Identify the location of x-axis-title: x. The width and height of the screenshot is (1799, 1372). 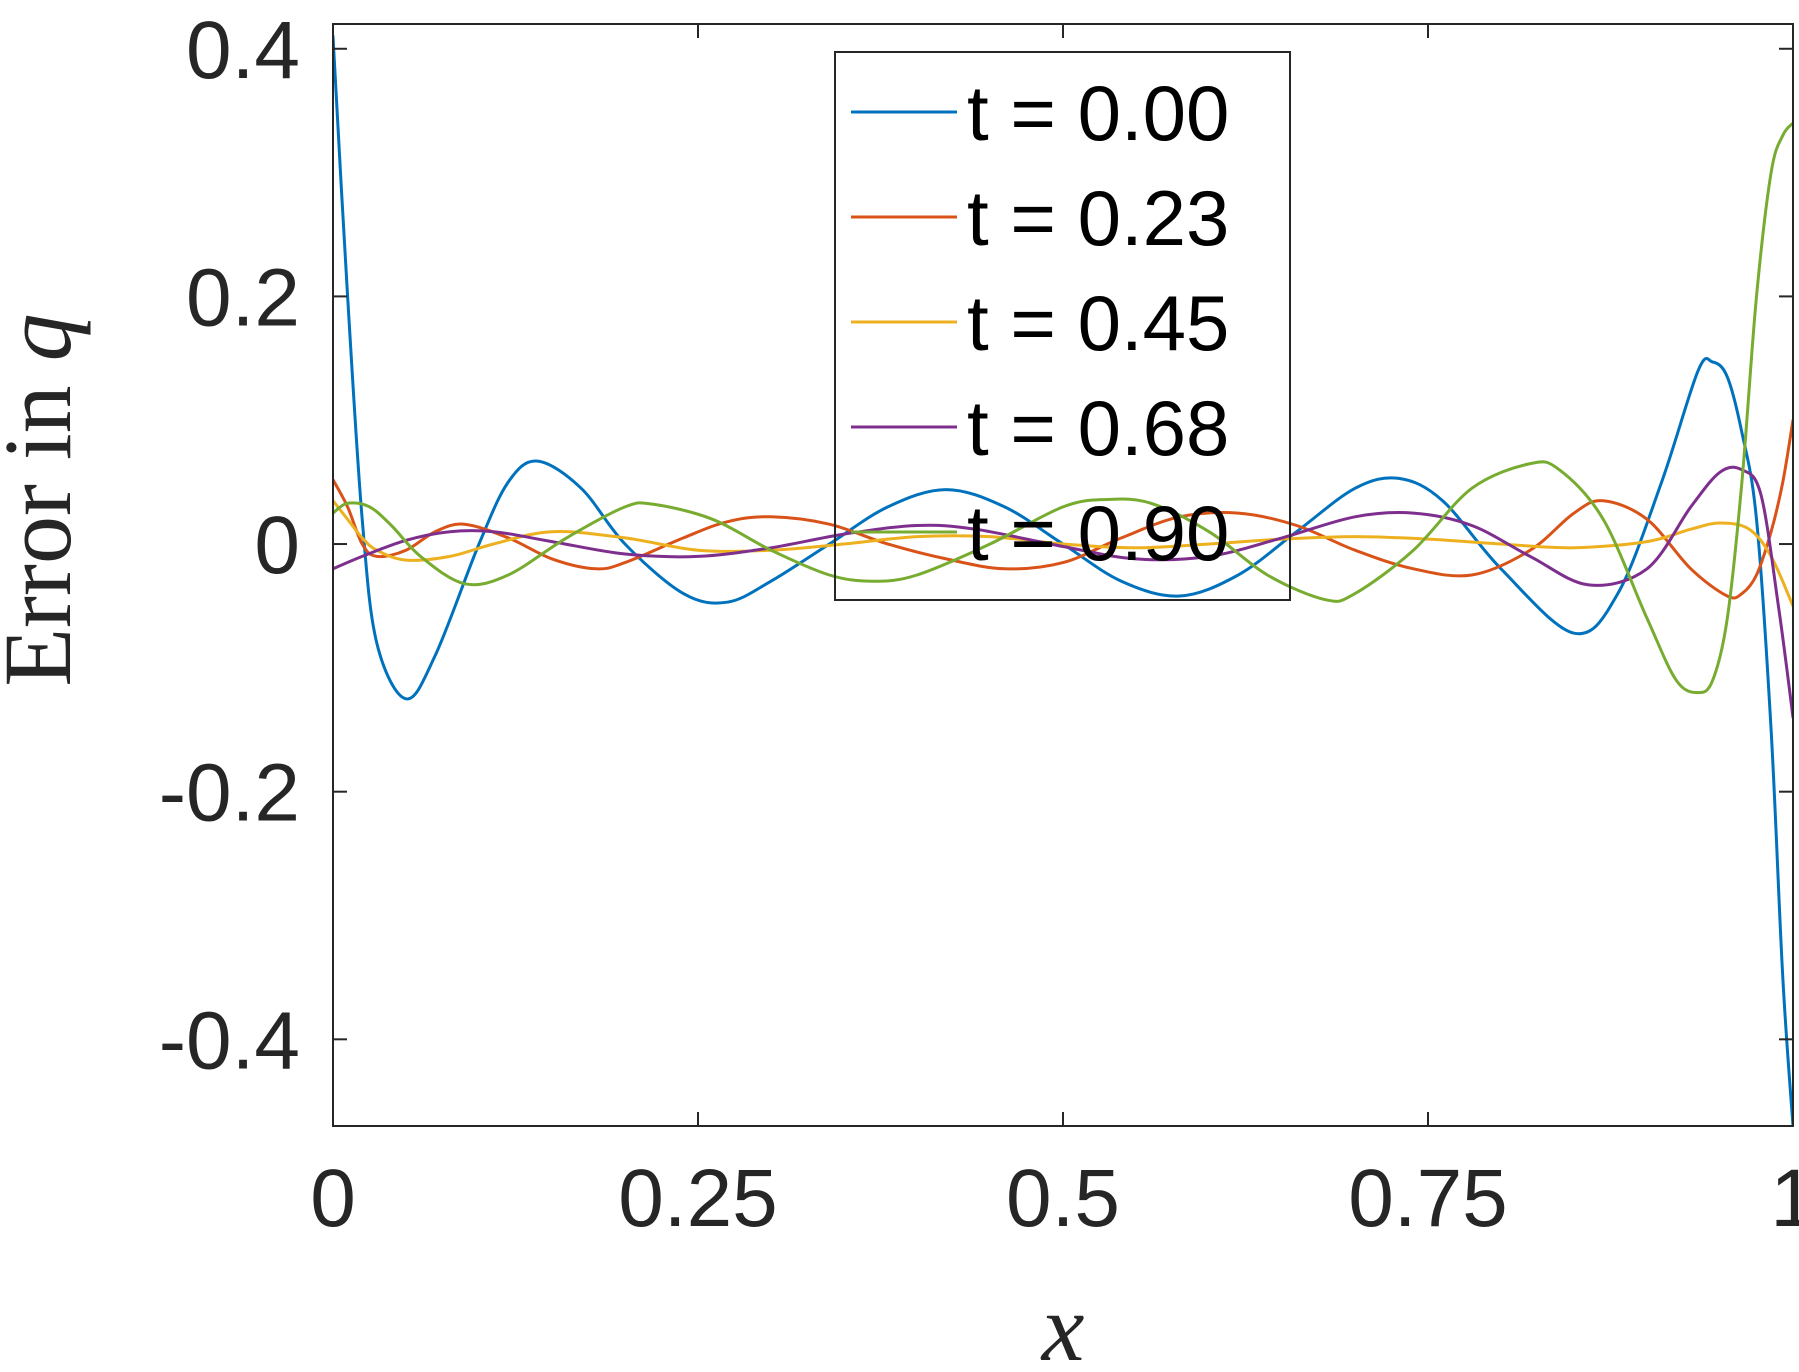
(1062, 1323).